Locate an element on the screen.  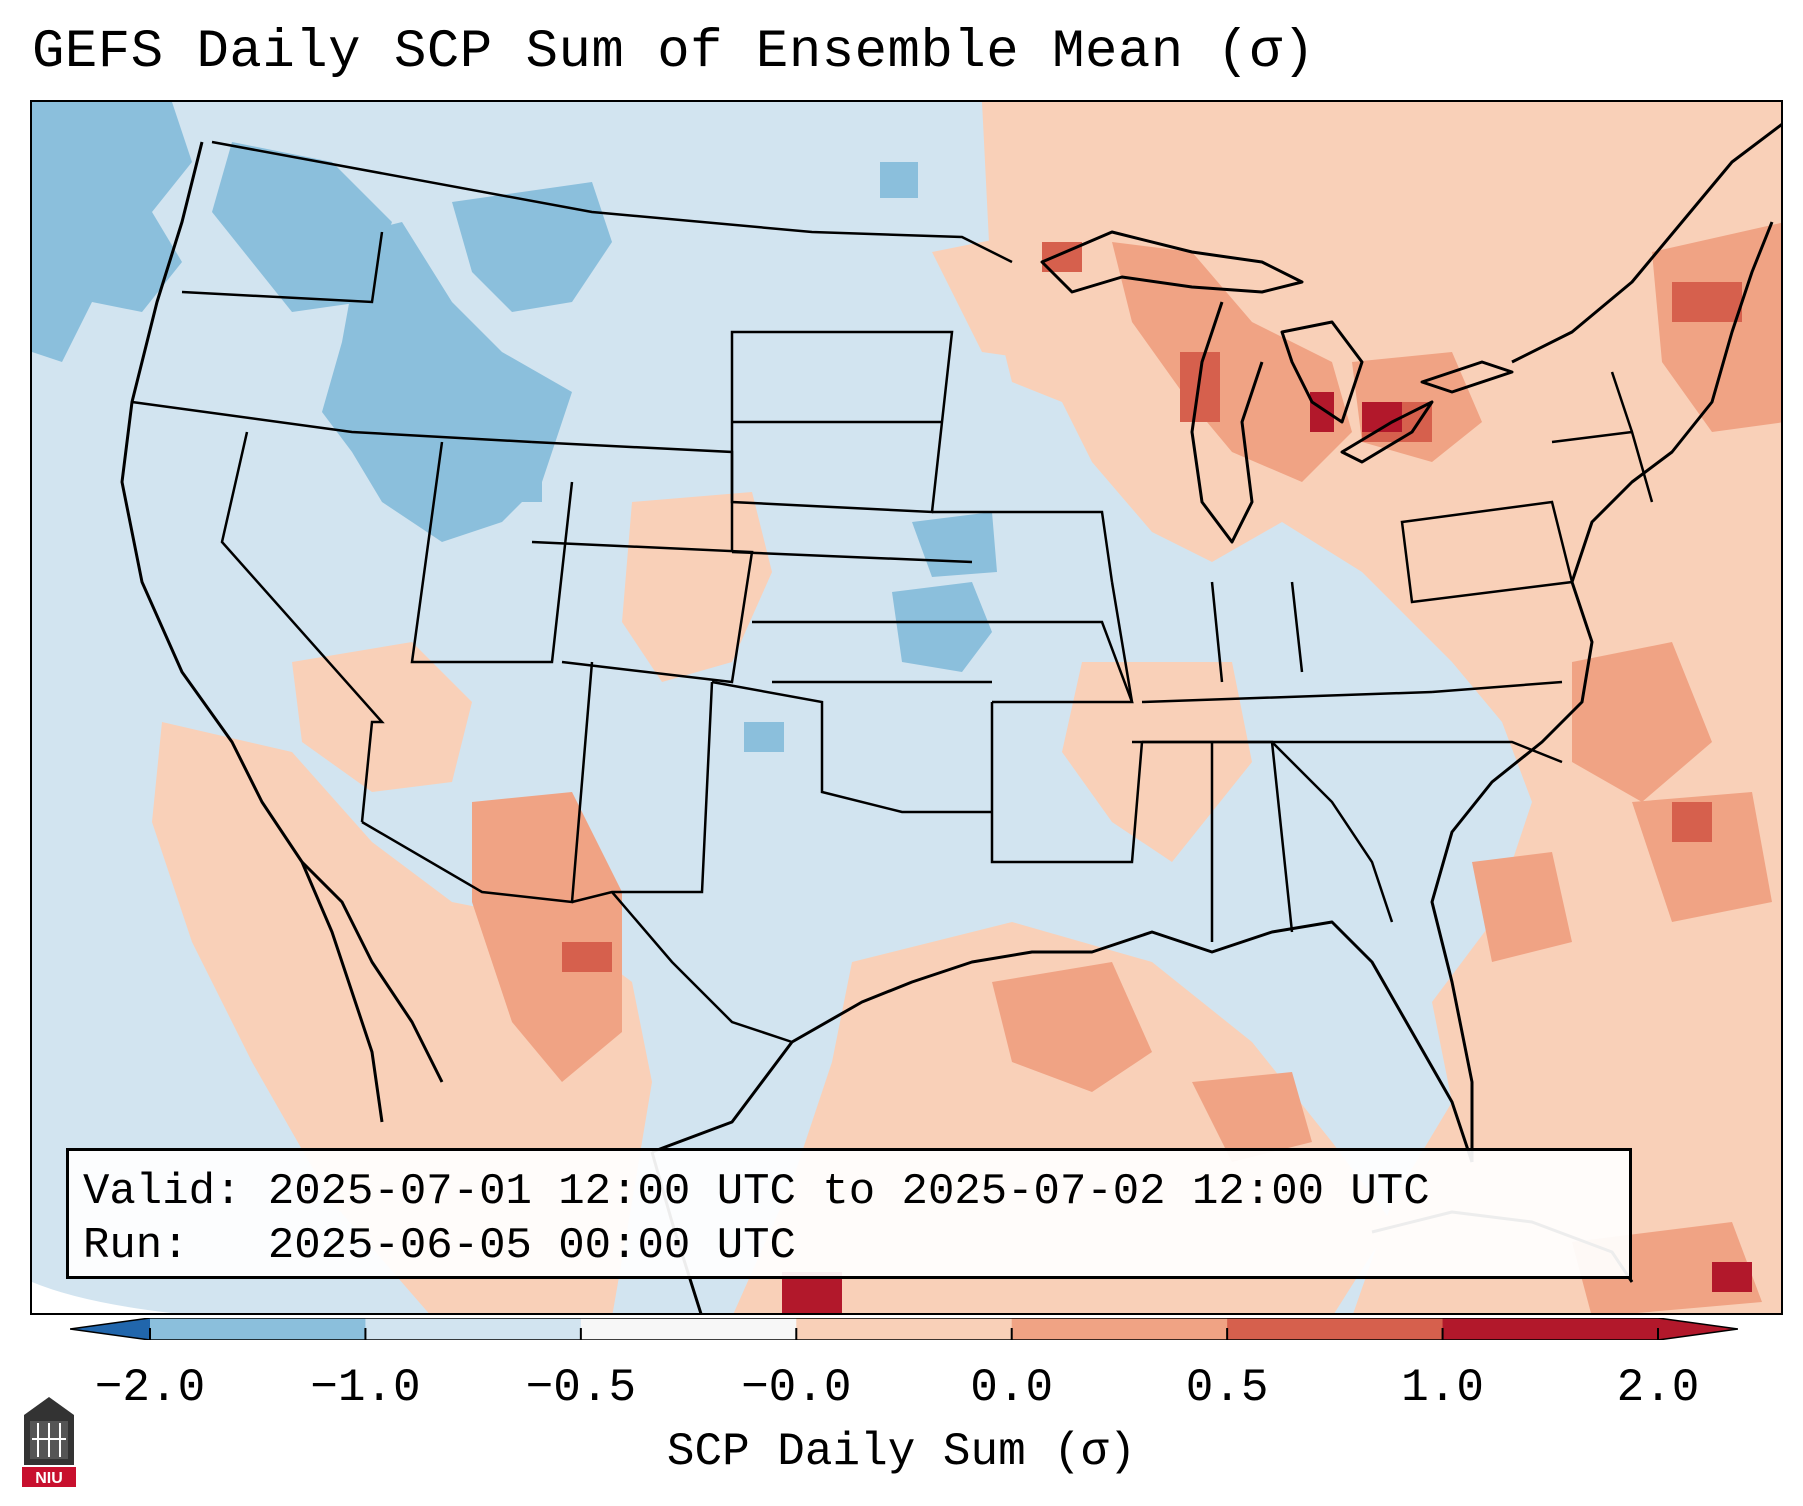
colorbar-tick-label: −1.0 is located at coordinates (365, 1388).